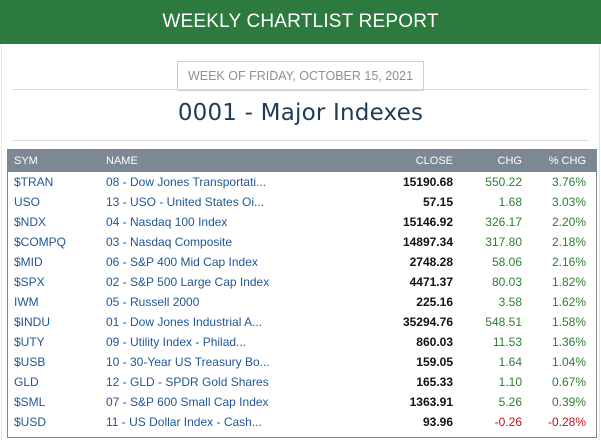 This screenshot has height=440, width=601. I want to click on percent-change-value: 0.67%, so click(568, 382).